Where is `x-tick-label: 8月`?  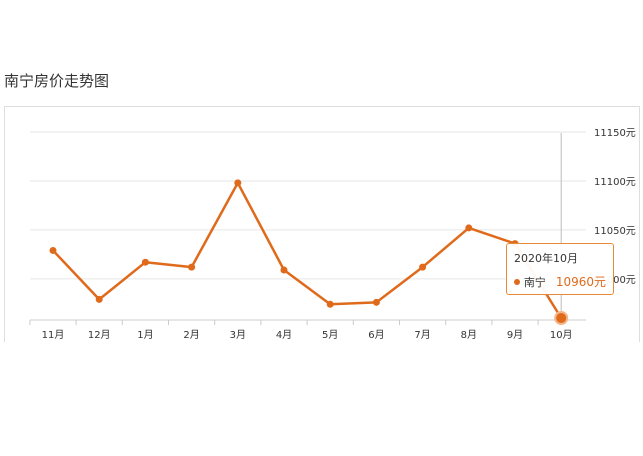 x-tick-label: 8月 is located at coordinates (469, 335).